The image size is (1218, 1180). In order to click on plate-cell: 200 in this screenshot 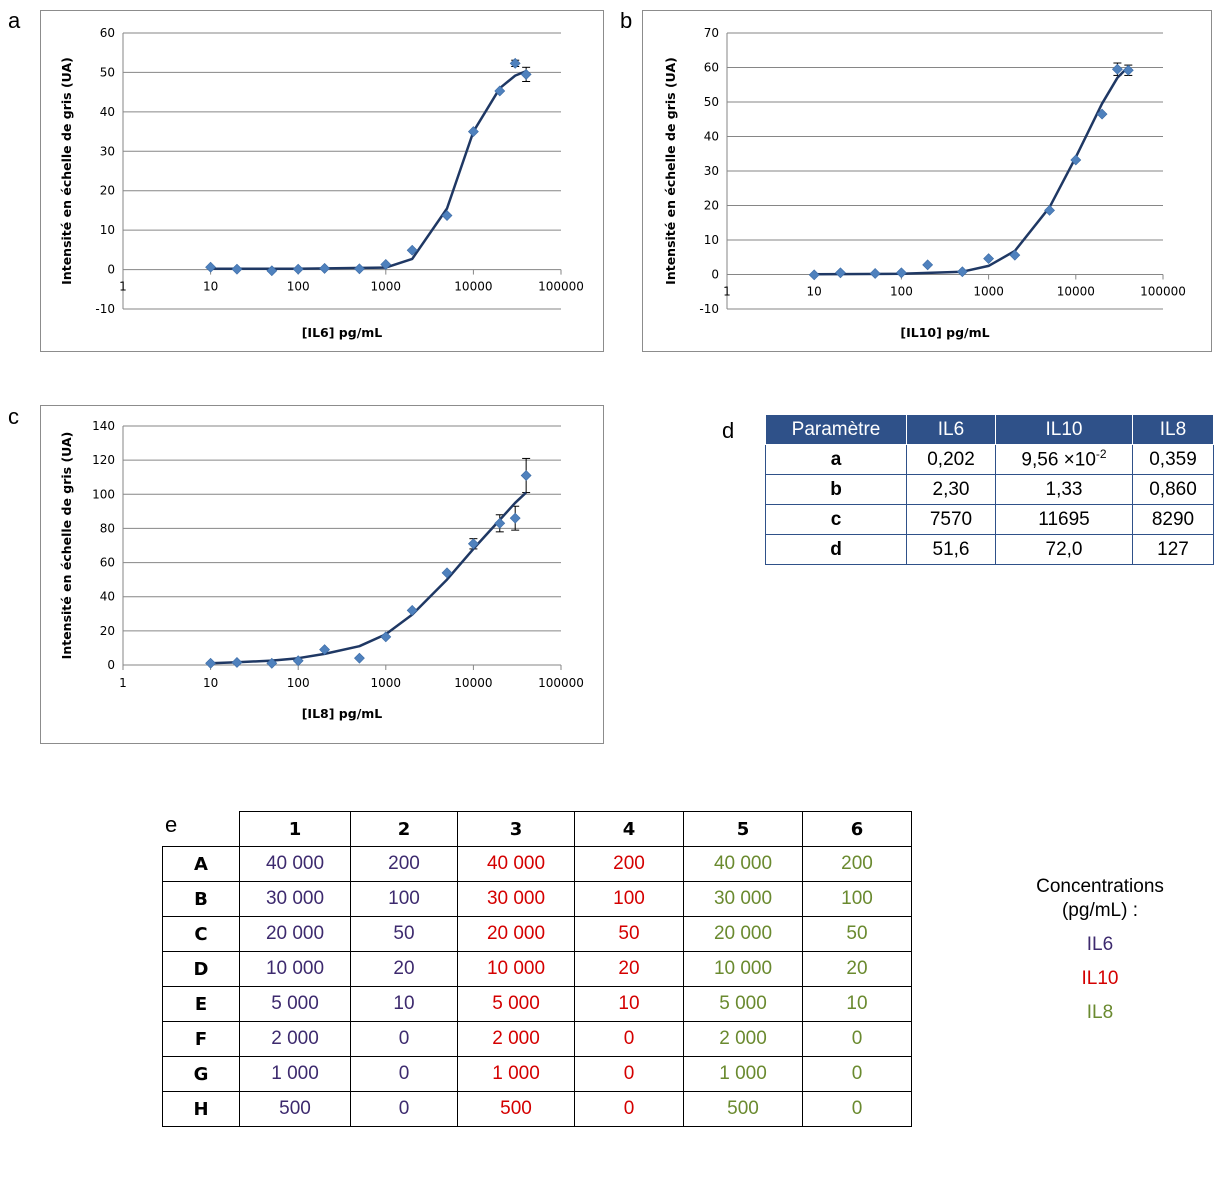, I will do `click(857, 864)`.